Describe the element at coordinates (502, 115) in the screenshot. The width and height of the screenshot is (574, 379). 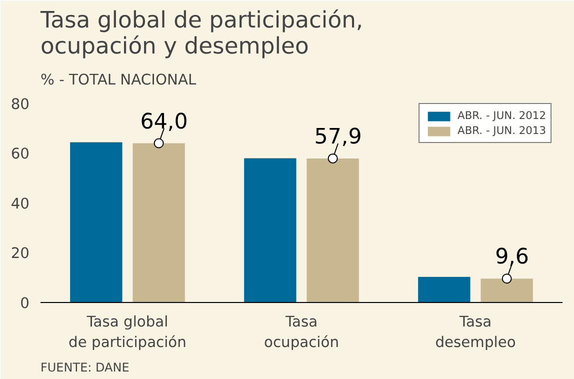
I see `legend-label: ABR. - JUN. 2012` at that location.